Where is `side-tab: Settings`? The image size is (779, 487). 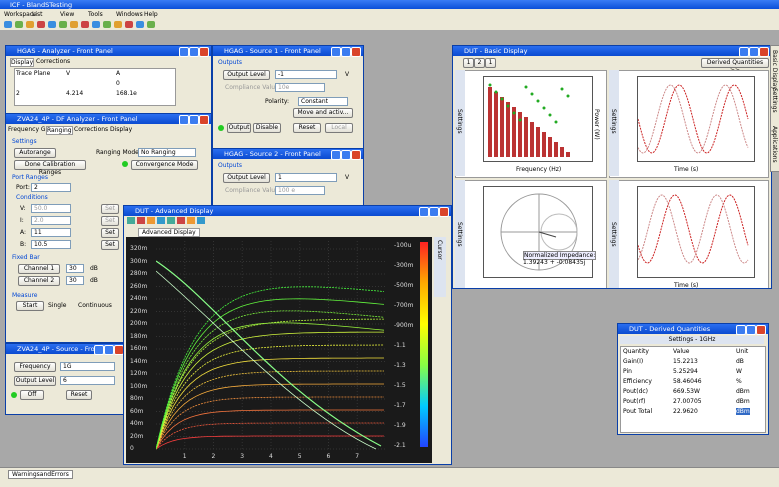 side-tab: Settings is located at coordinates (774, 100).